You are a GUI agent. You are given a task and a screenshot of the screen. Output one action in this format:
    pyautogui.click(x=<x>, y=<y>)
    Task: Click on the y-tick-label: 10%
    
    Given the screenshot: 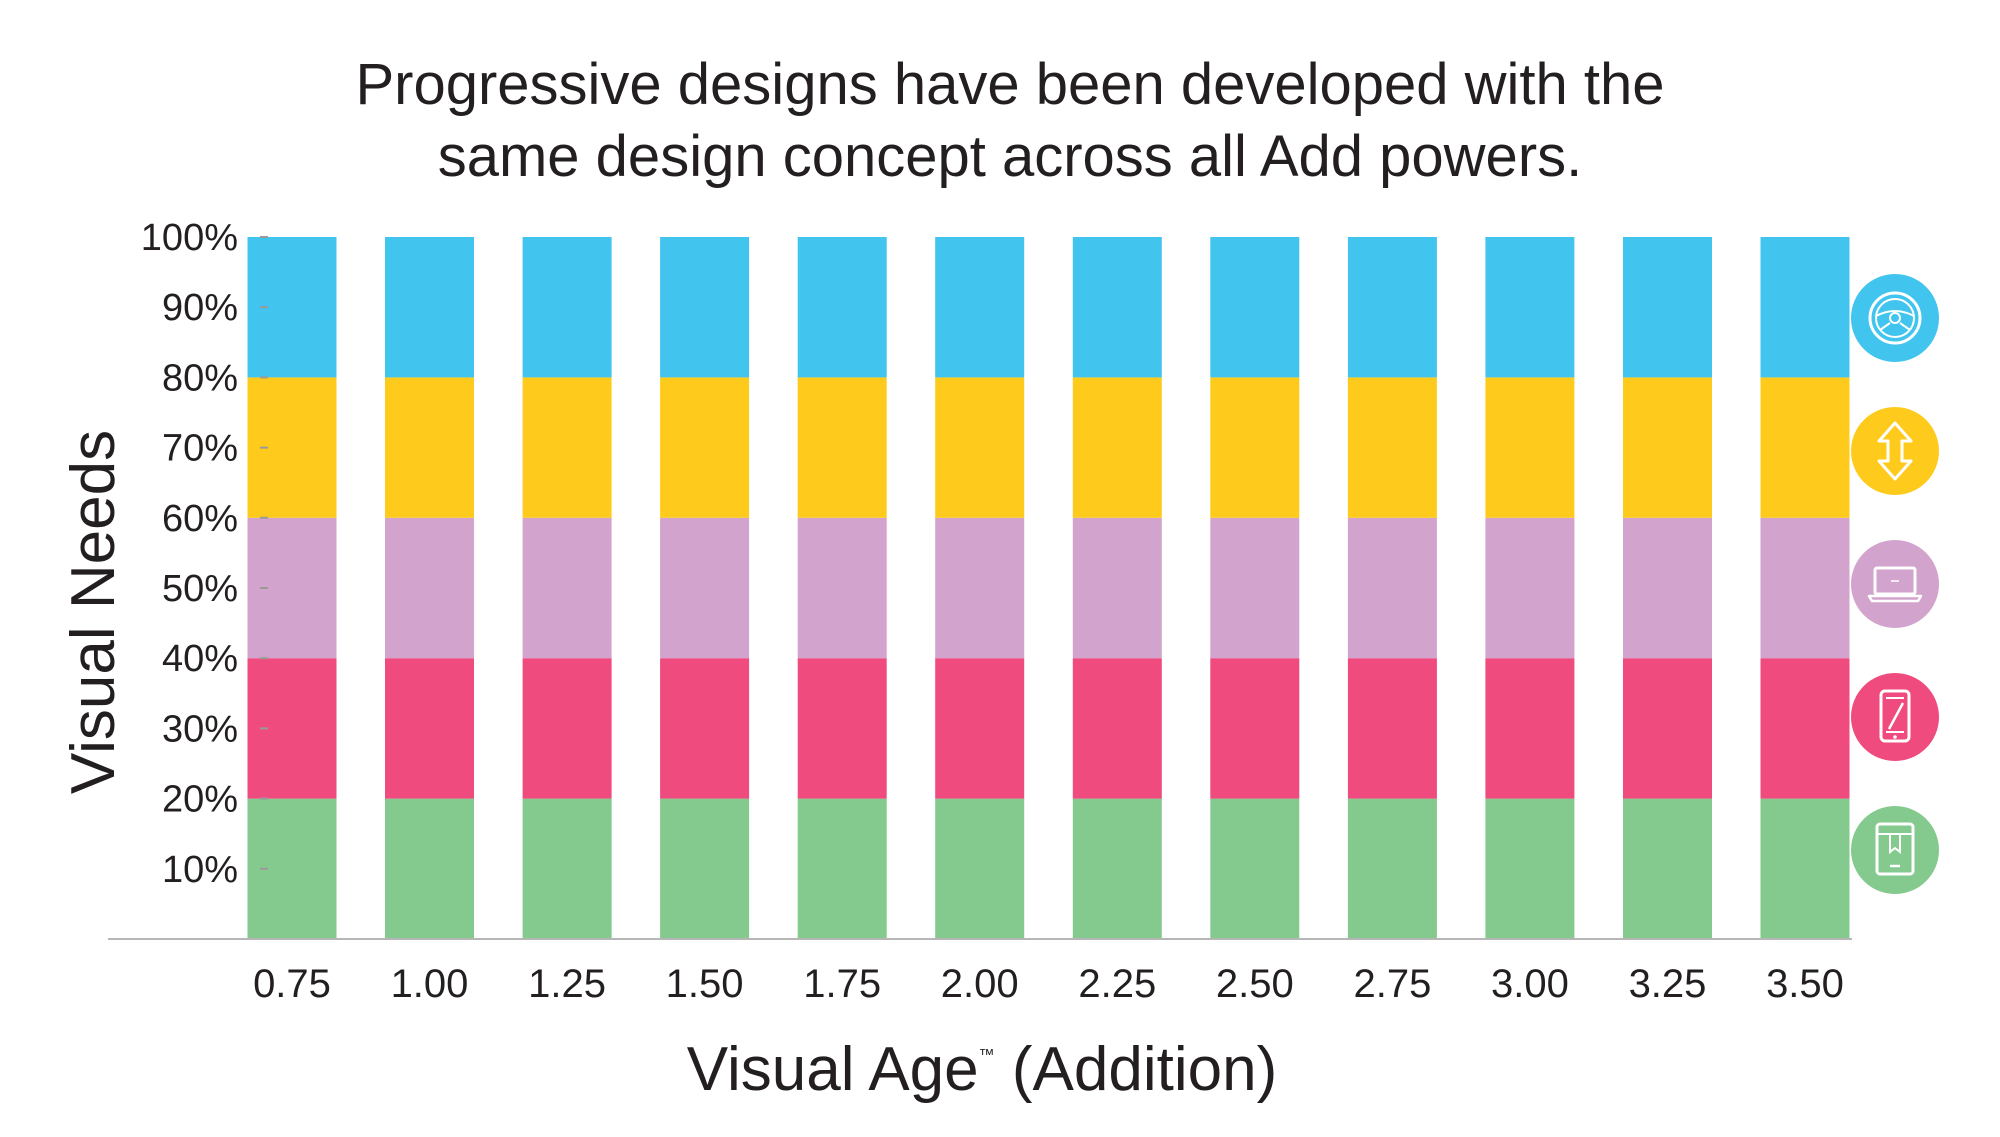 What is the action you would take?
    pyautogui.click(x=200, y=870)
    